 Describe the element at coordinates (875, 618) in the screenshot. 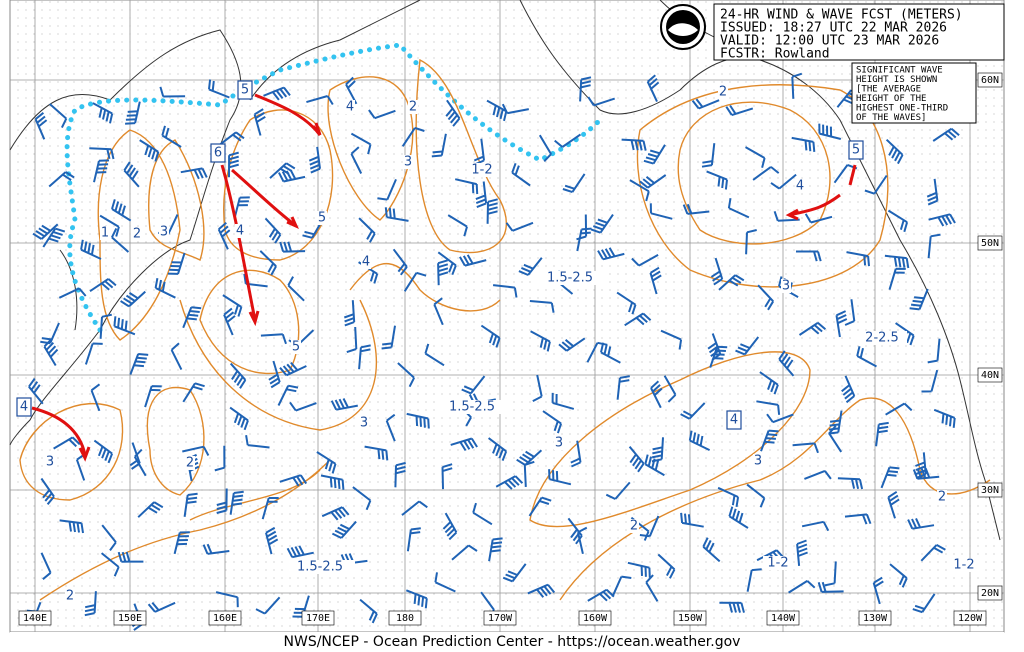

I see `longitude-label: 130W` at that location.